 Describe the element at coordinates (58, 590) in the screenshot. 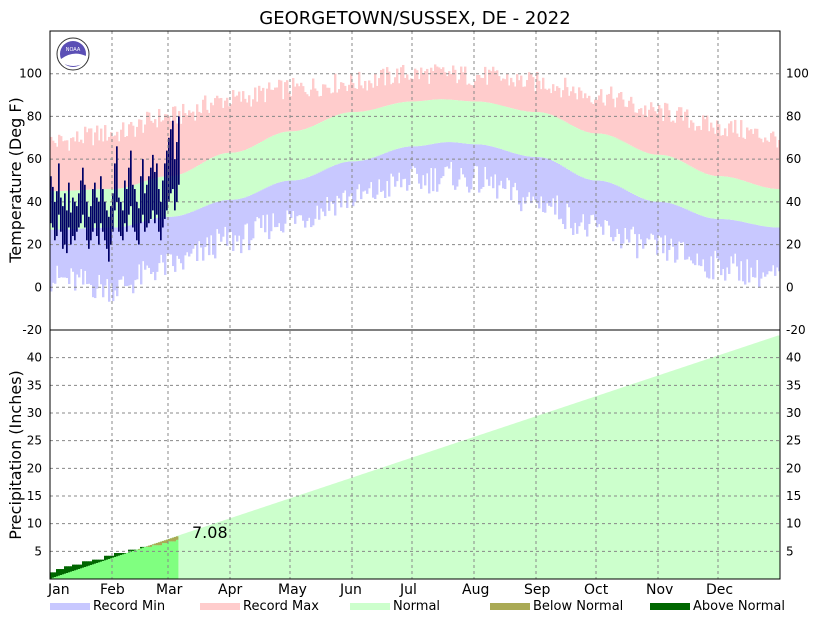

I see `month-label: Jan` at that location.